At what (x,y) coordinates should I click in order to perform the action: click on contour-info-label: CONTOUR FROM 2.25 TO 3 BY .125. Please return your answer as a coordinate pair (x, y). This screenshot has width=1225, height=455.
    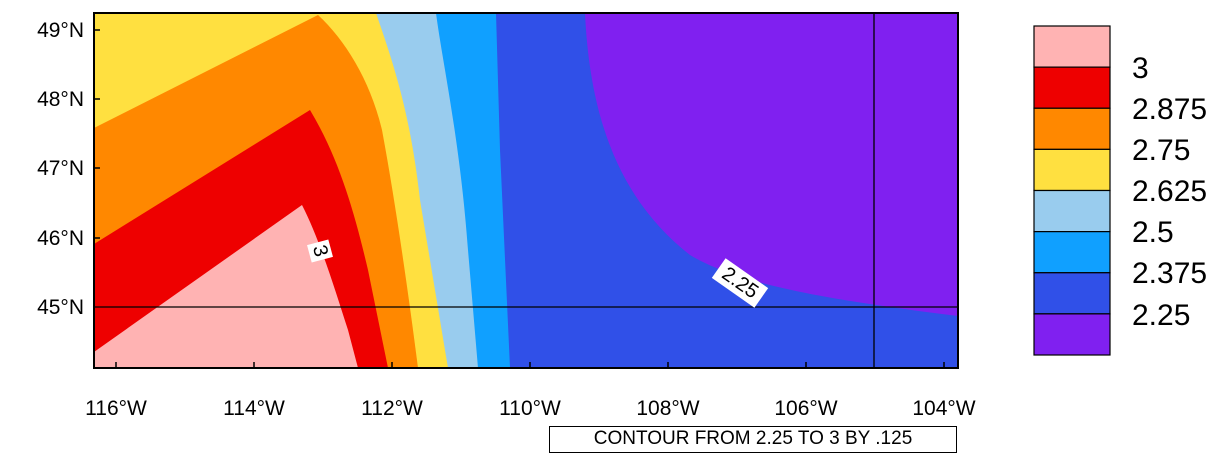
    Looking at the image, I should click on (753, 439).